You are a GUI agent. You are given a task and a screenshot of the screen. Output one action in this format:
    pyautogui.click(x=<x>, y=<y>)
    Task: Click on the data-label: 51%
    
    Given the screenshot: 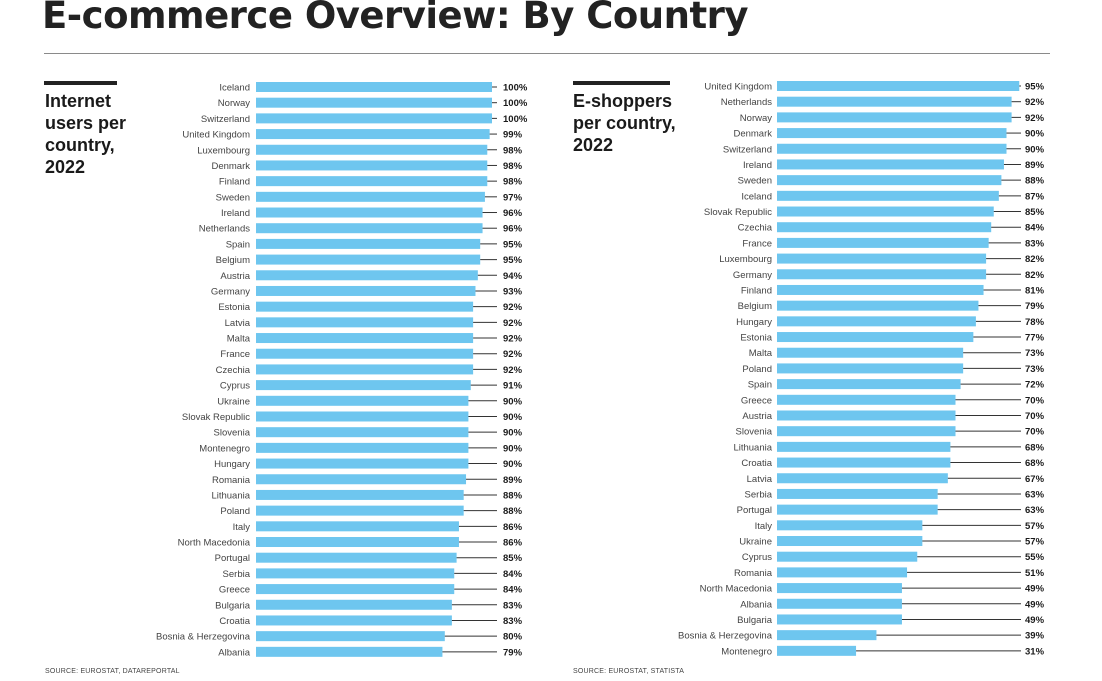 What is the action you would take?
    pyautogui.click(x=1035, y=573)
    